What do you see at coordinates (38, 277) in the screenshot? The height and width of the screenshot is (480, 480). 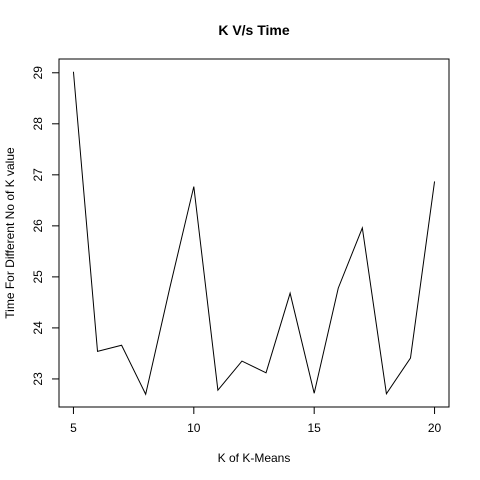 I see `y-tick-label: 25` at bounding box center [38, 277].